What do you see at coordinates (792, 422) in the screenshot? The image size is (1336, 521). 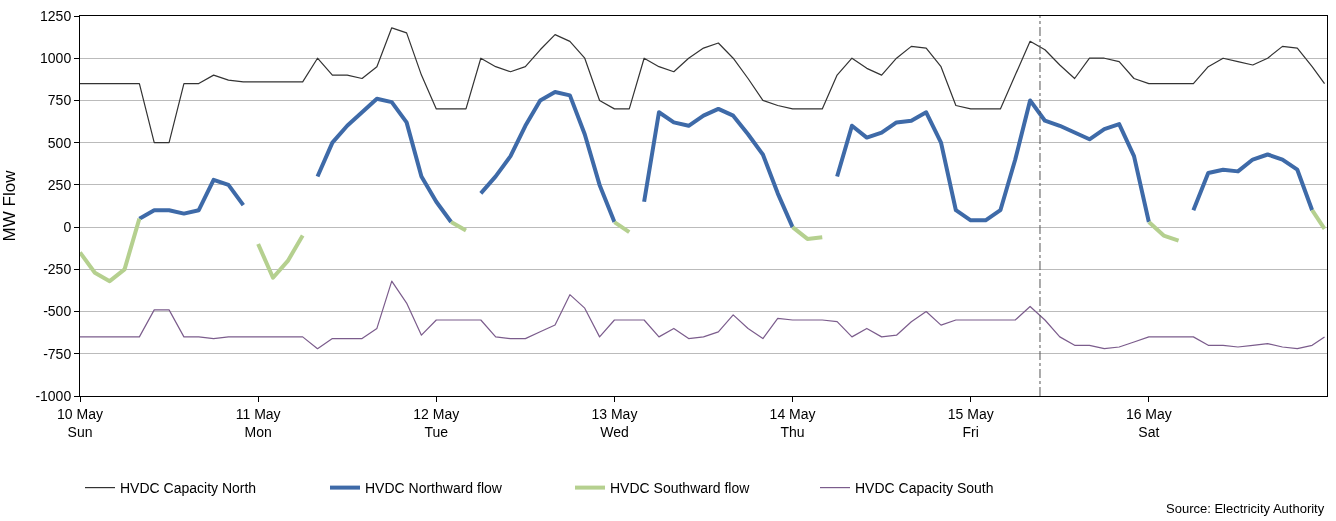 I see `x-tick-label: 14 May Thu` at bounding box center [792, 422].